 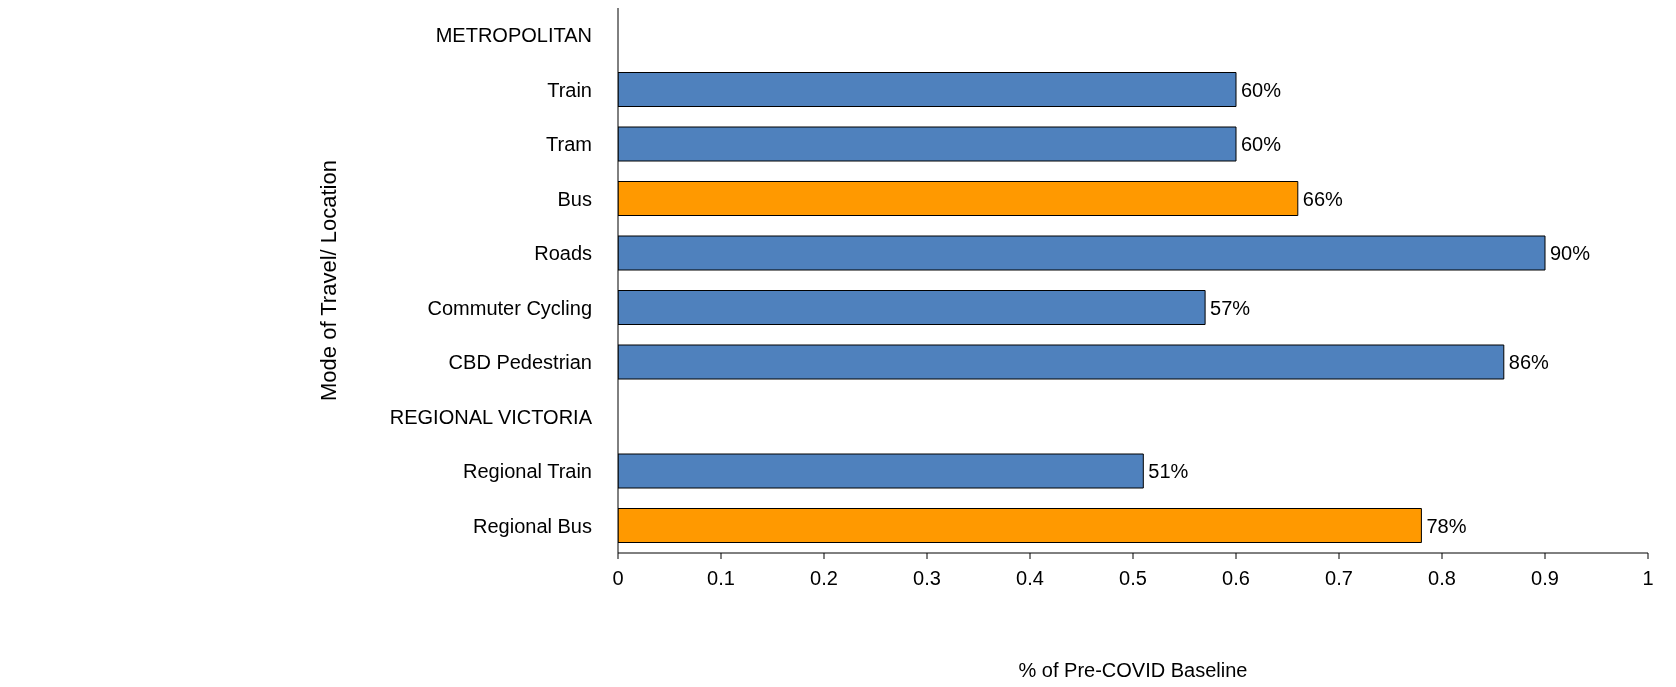 I want to click on data-label: 51%, so click(x=1168, y=471).